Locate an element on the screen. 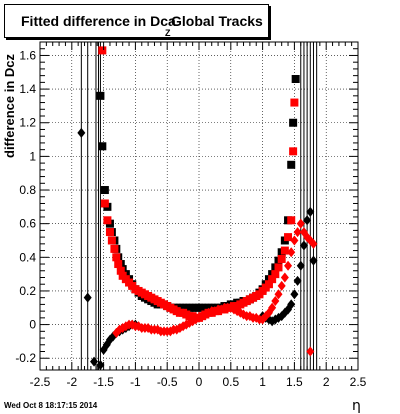  y-tick-label: 0.4 is located at coordinates (27, 257).